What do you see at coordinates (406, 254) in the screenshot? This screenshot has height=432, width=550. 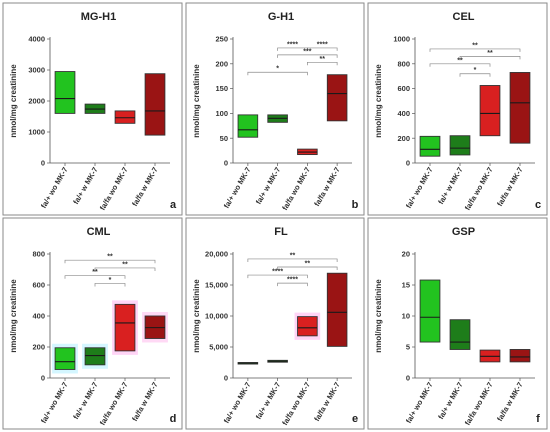 I see `y-tick-label: 20` at bounding box center [406, 254].